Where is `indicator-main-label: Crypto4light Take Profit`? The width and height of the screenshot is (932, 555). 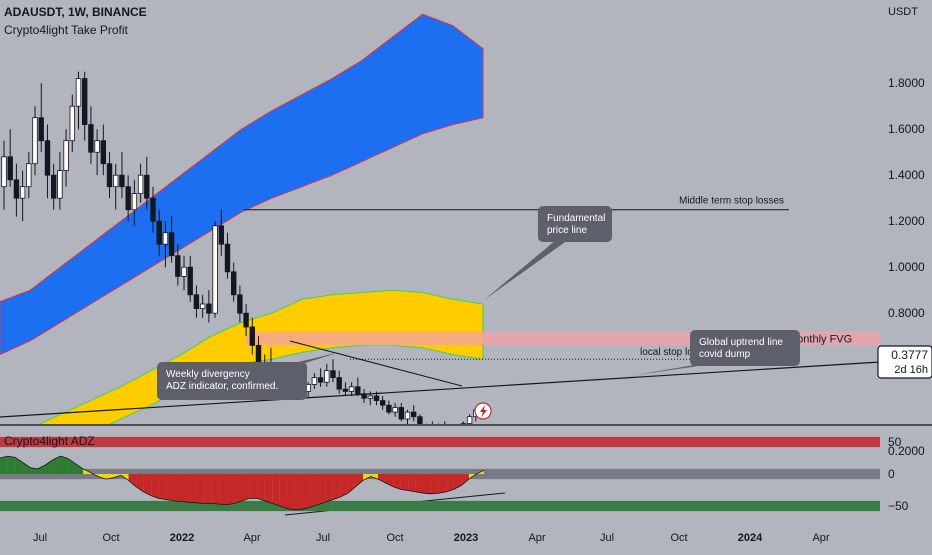
indicator-main-label: Crypto4light Take Profit is located at coordinates (66, 30).